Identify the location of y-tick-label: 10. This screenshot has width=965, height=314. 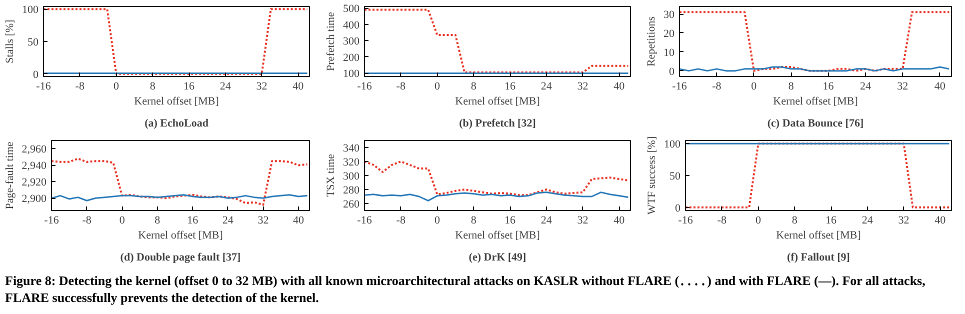
(669, 52).